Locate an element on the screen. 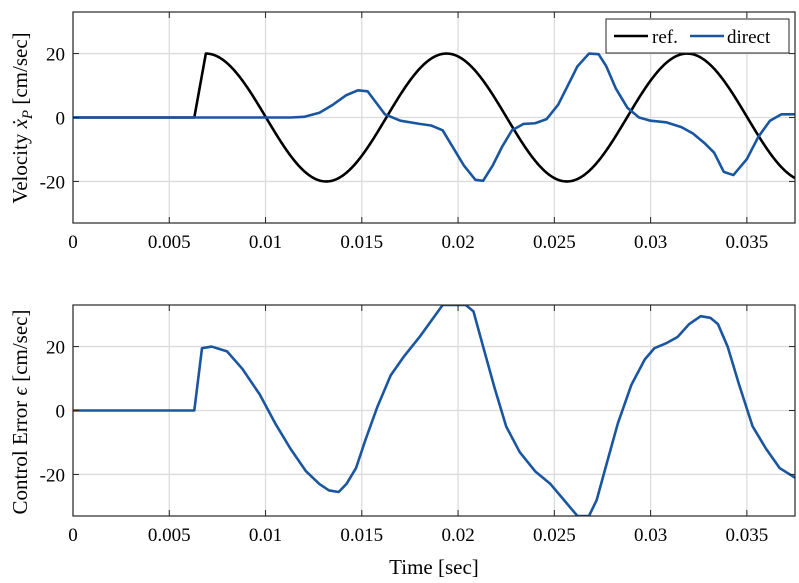 Image resolution: width=799 pixels, height=583 pixels. velocity-x-tick-label: 0.025 is located at coordinates (554, 242).